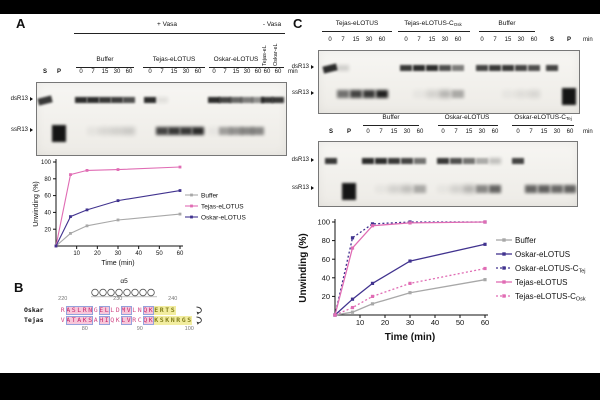  What do you see at coordinates (198, 323) in the screenshot?
I see `arrow-head` at bounding box center [198, 323].